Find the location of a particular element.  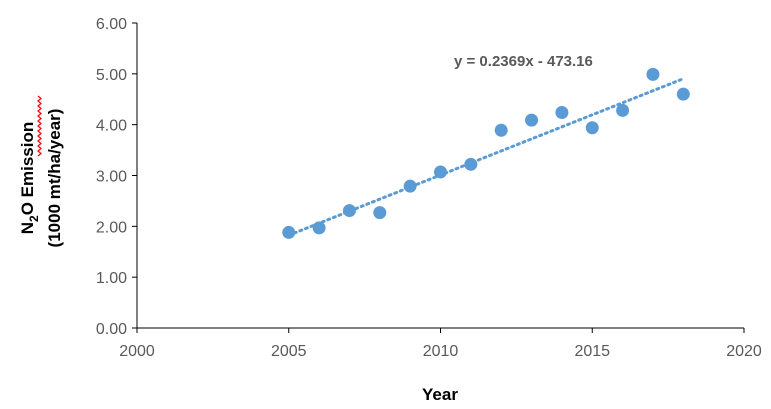

y-tick-label: 1.00 is located at coordinates (111, 278).